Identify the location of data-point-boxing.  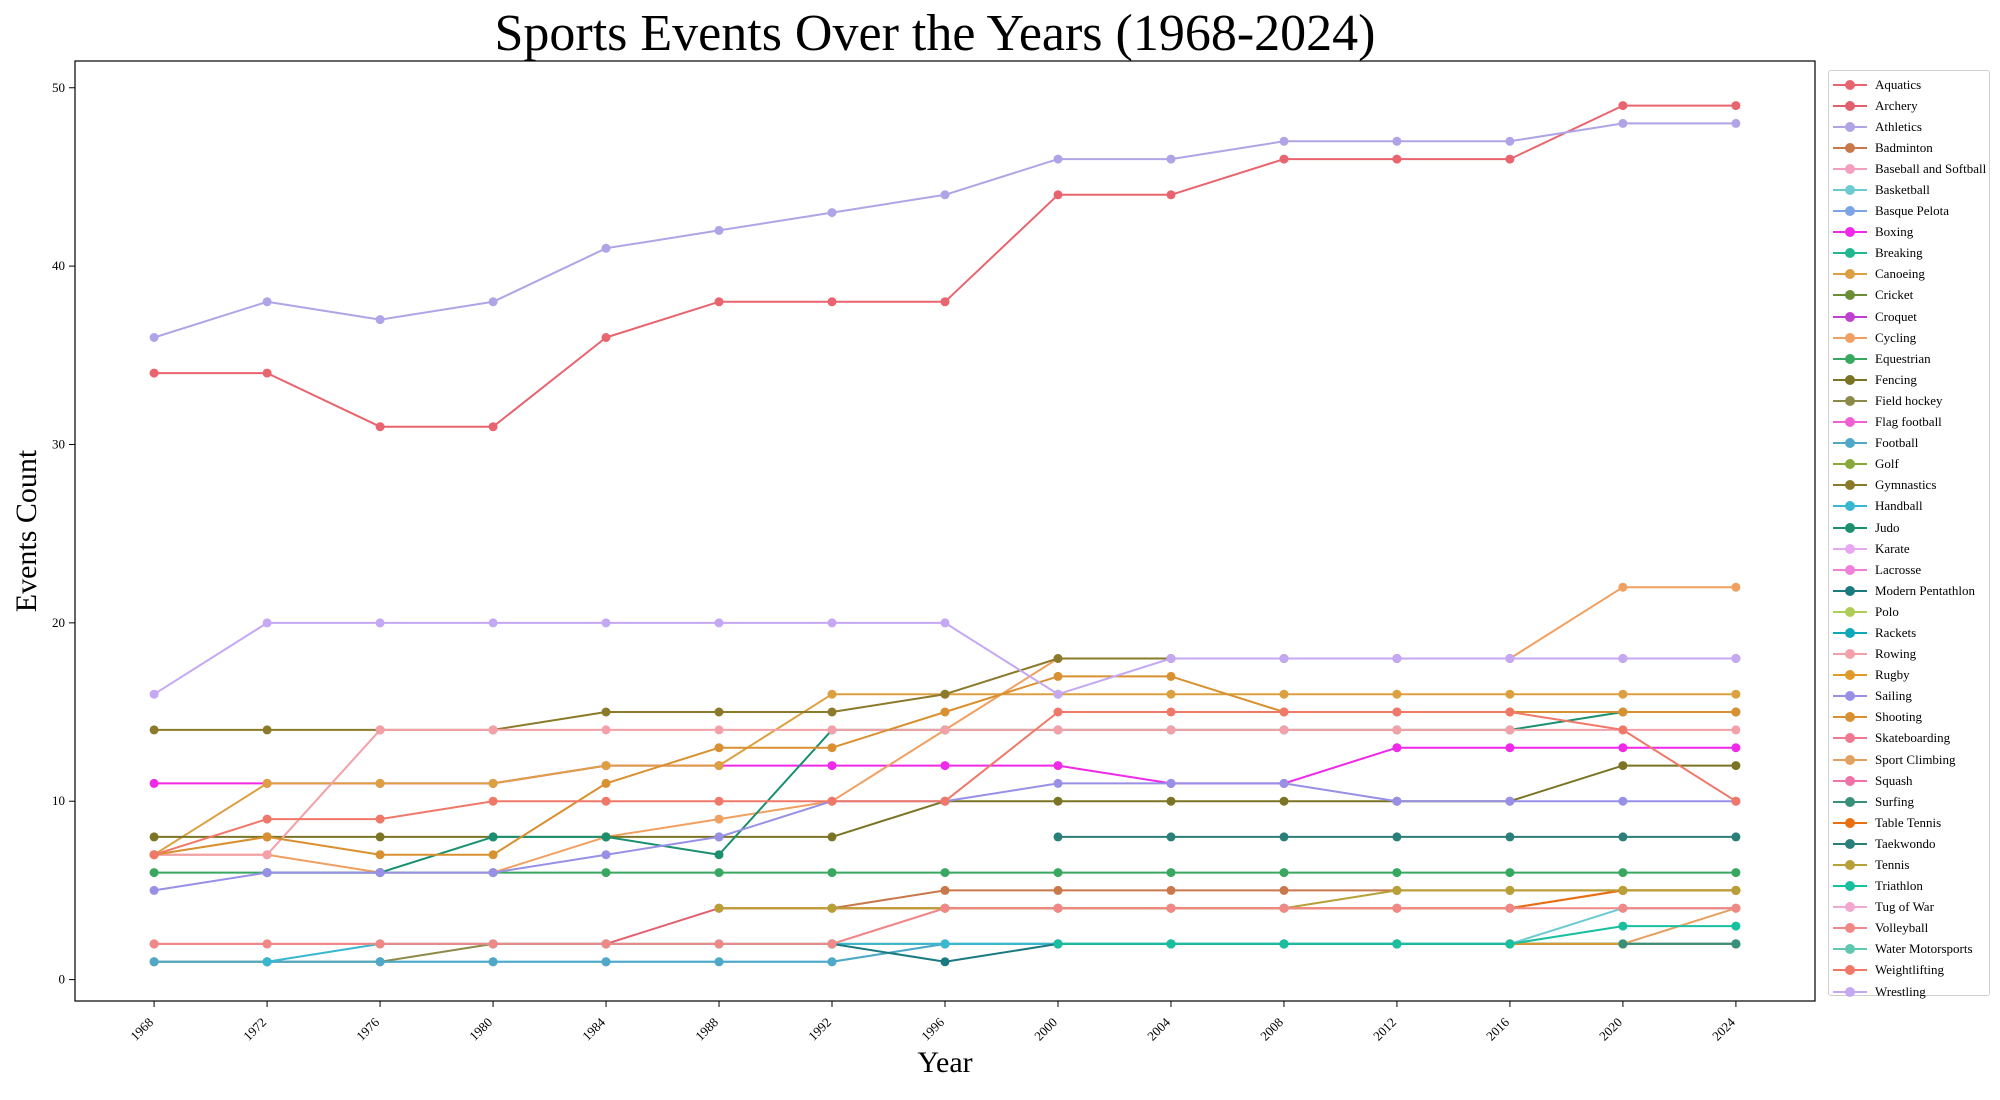
(1736, 748).